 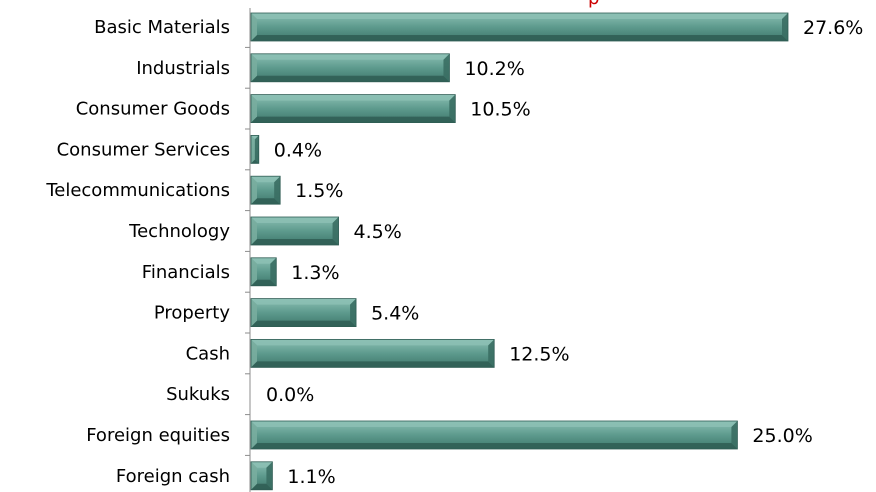 I want to click on title-fragment: p, so click(x=593, y=4).